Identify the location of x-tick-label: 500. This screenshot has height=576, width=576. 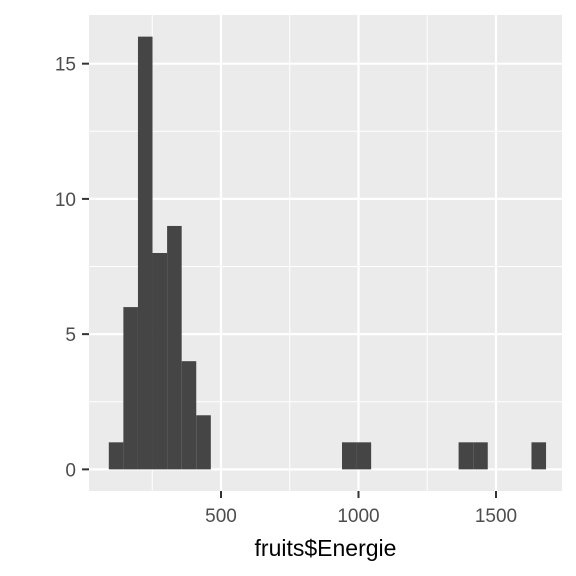
(221, 516).